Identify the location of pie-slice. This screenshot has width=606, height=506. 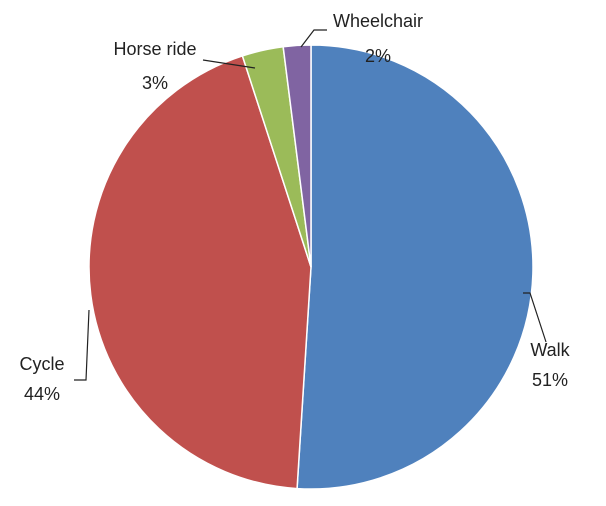
(297, 156).